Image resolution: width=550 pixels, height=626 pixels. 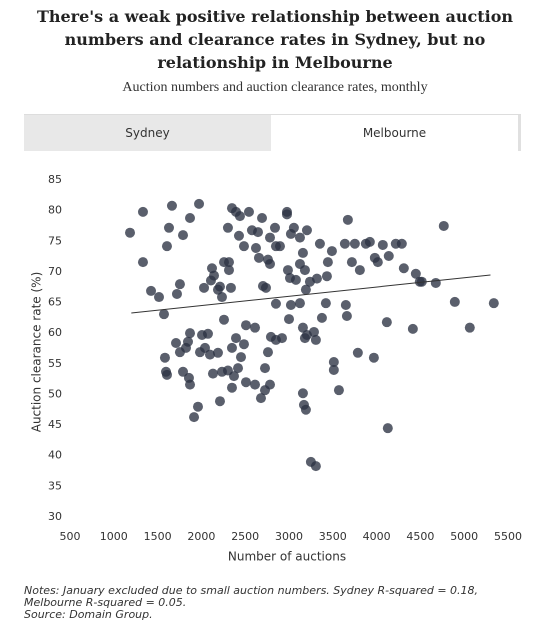 What do you see at coordinates (55, 210) in the screenshot?
I see `y-tick-label: 80` at bounding box center [55, 210].